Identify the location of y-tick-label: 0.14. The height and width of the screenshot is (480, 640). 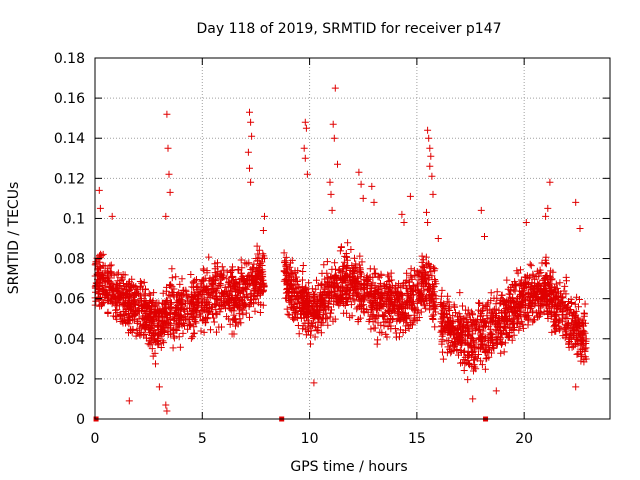
(69, 139).